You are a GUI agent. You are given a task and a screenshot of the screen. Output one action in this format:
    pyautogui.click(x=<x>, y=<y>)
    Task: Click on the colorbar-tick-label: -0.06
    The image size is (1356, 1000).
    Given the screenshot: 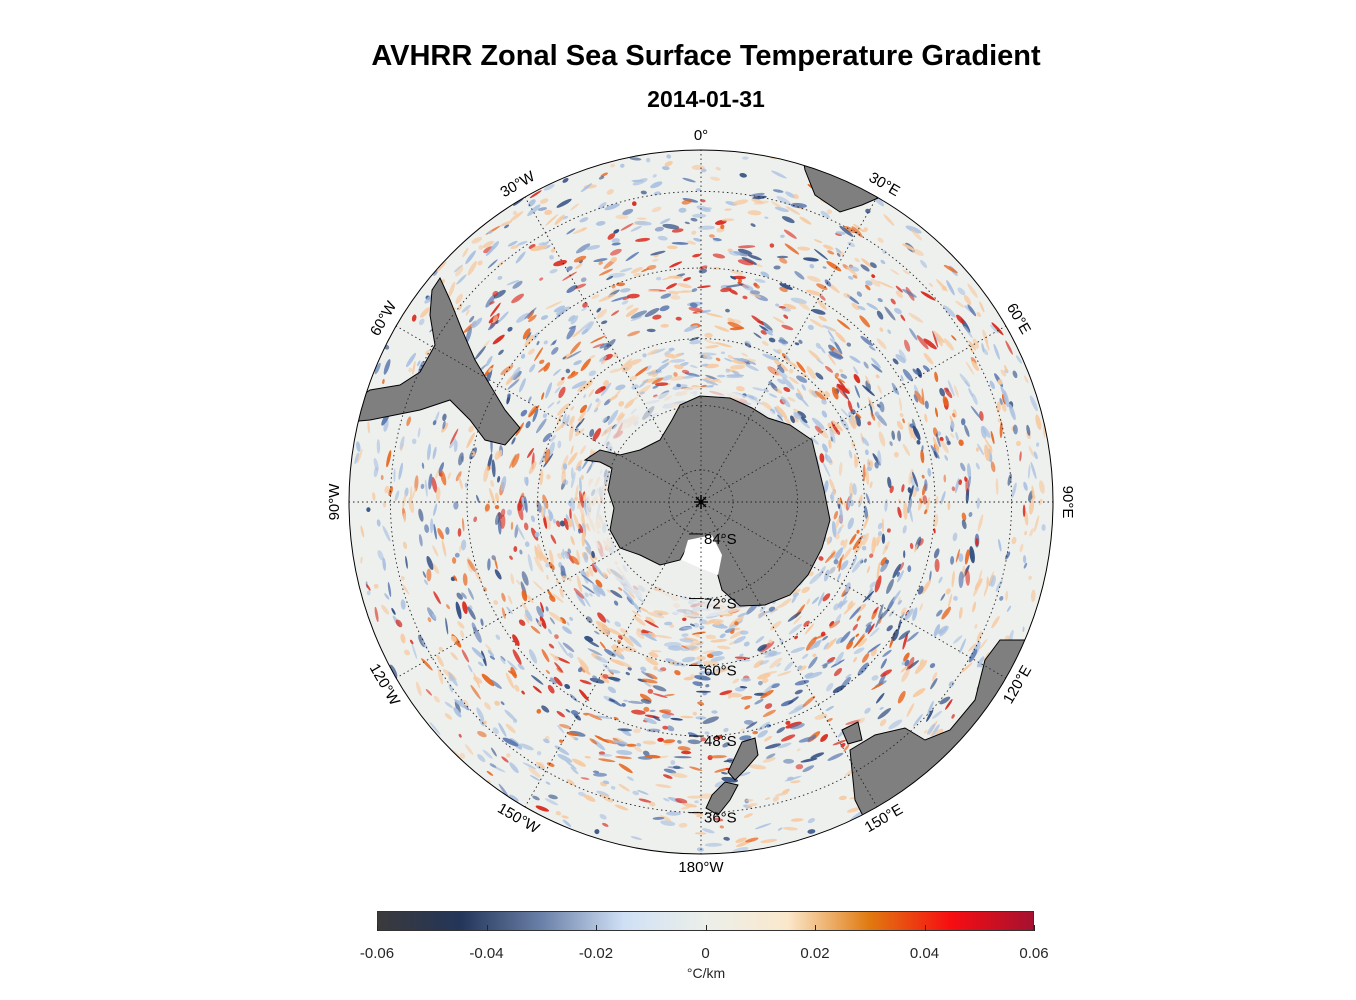 What is the action you would take?
    pyautogui.click(x=377, y=953)
    